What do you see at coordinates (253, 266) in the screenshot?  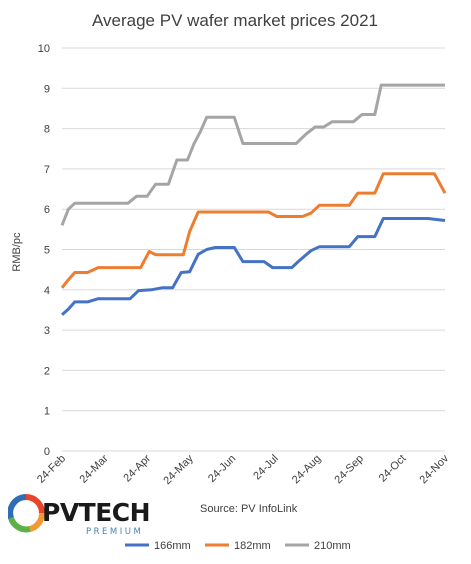 I see `series-line-166mm` at bounding box center [253, 266].